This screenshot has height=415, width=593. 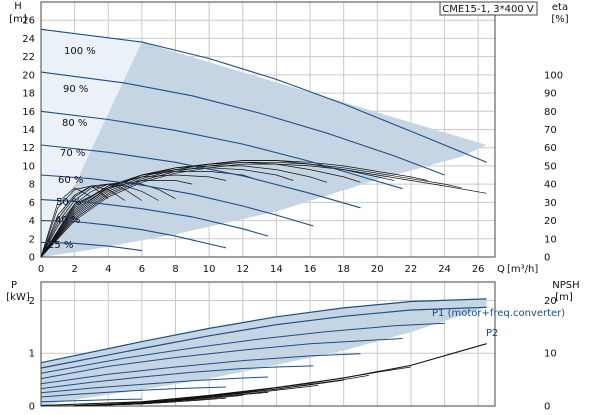 What do you see at coordinates (564, 297) in the screenshot?
I see `npsh-axis-unit: [m]` at bounding box center [564, 297].